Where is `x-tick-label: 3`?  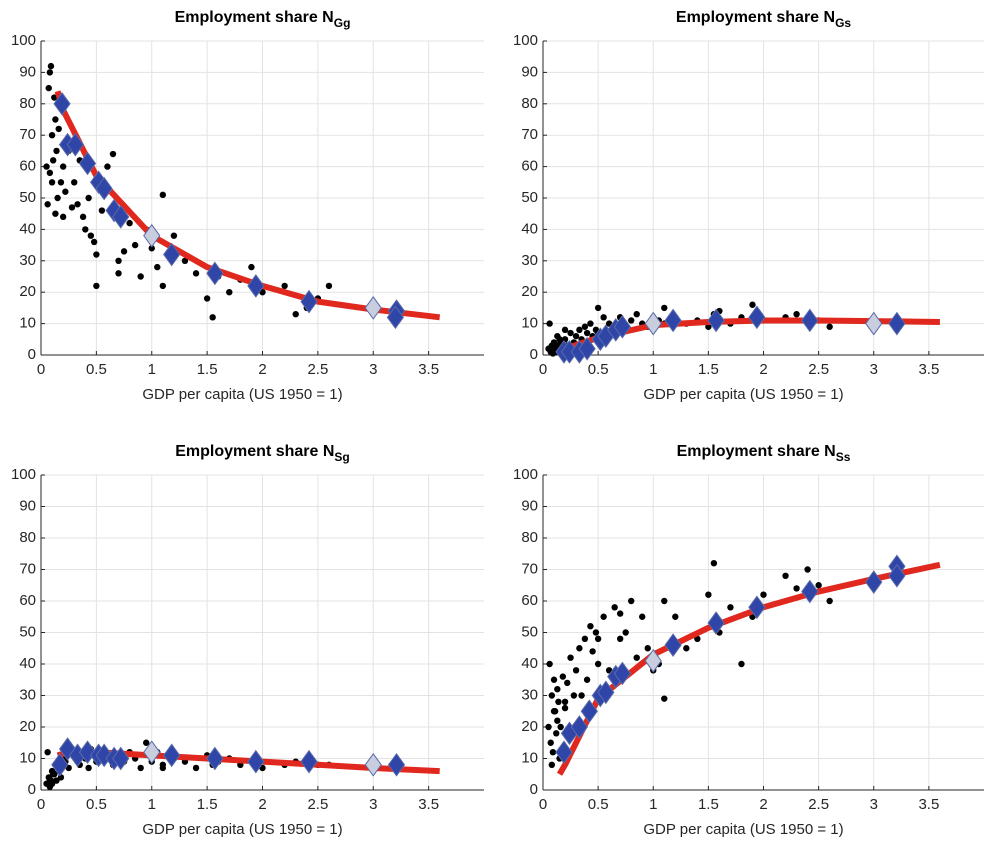 x-tick-label: 3 is located at coordinates (874, 369).